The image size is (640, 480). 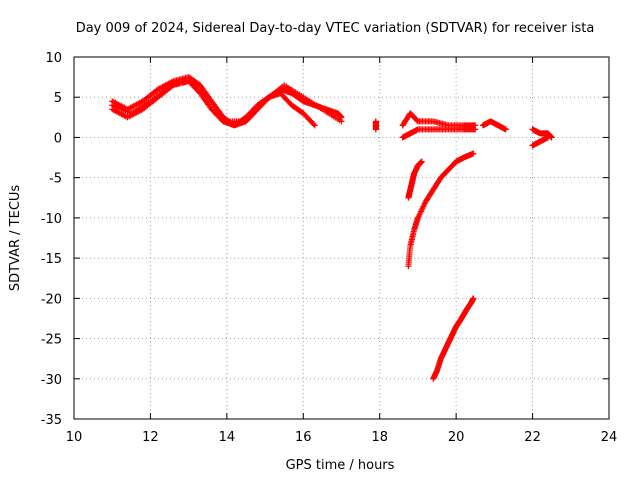 What do you see at coordinates (51, 219) in the screenshot?
I see `y-tick-label: -10` at bounding box center [51, 219].